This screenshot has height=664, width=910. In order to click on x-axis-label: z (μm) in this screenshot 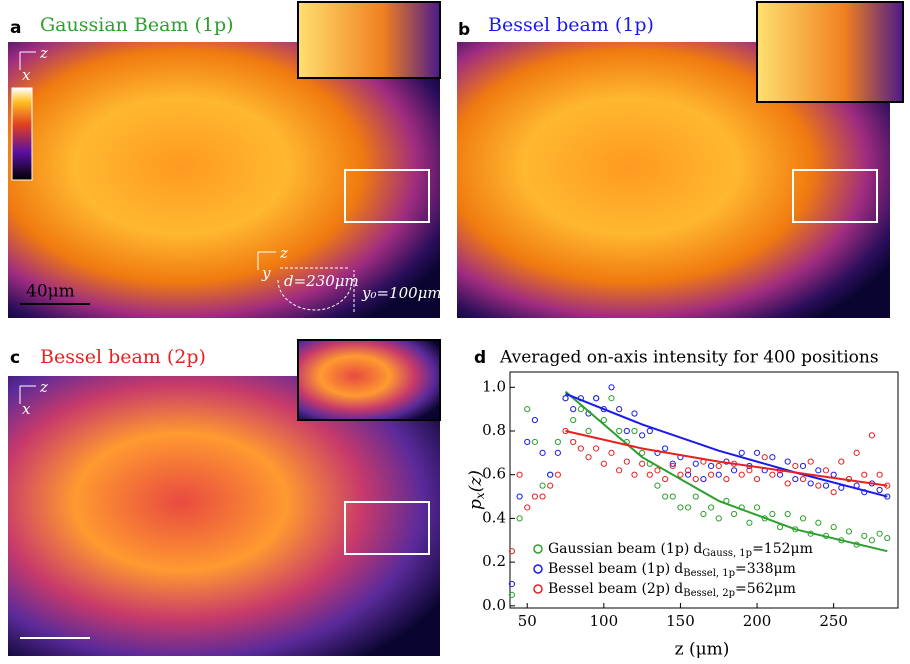, I will do `click(702, 650)`.